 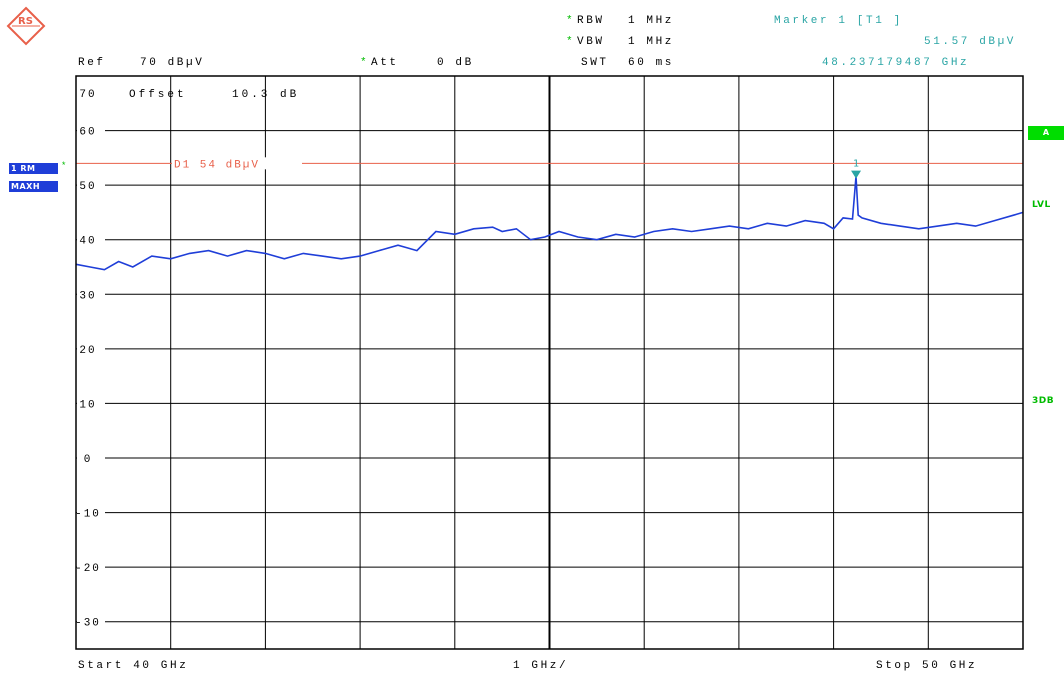 What do you see at coordinates (87, 405) in the screenshot?
I see `y-tick-label: 10` at bounding box center [87, 405].